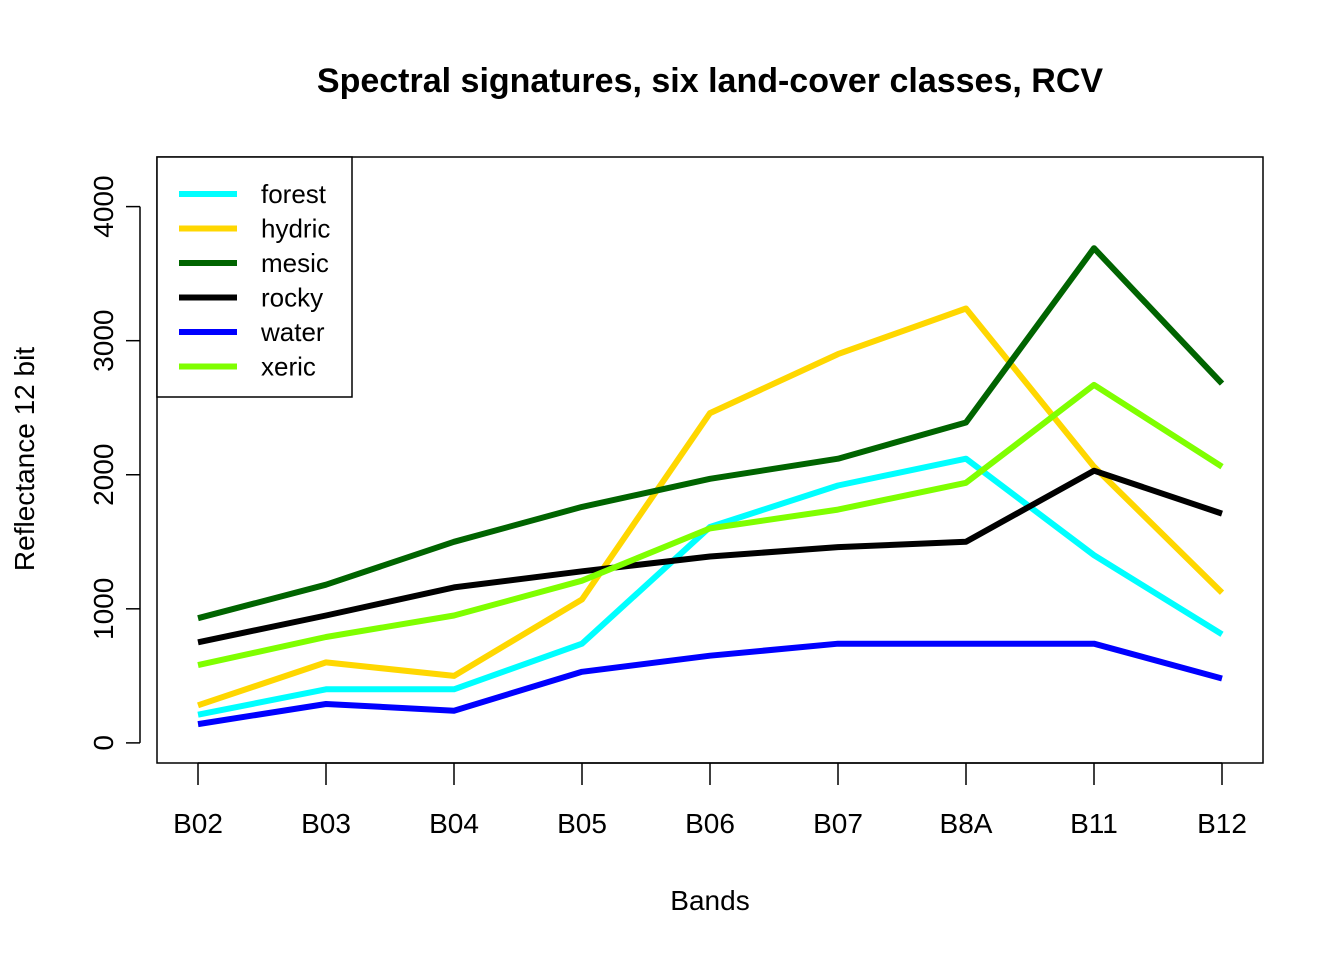 The width and height of the screenshot is (1344, 960). Describe the element at coordinates (288, 367) in the screenshot. I see `legend-label-xeric: xeric` at that location.